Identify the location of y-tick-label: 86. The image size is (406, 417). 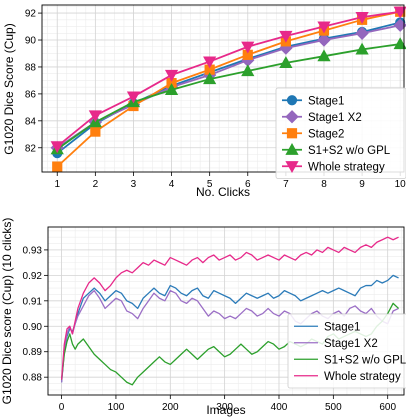
(31, 94).